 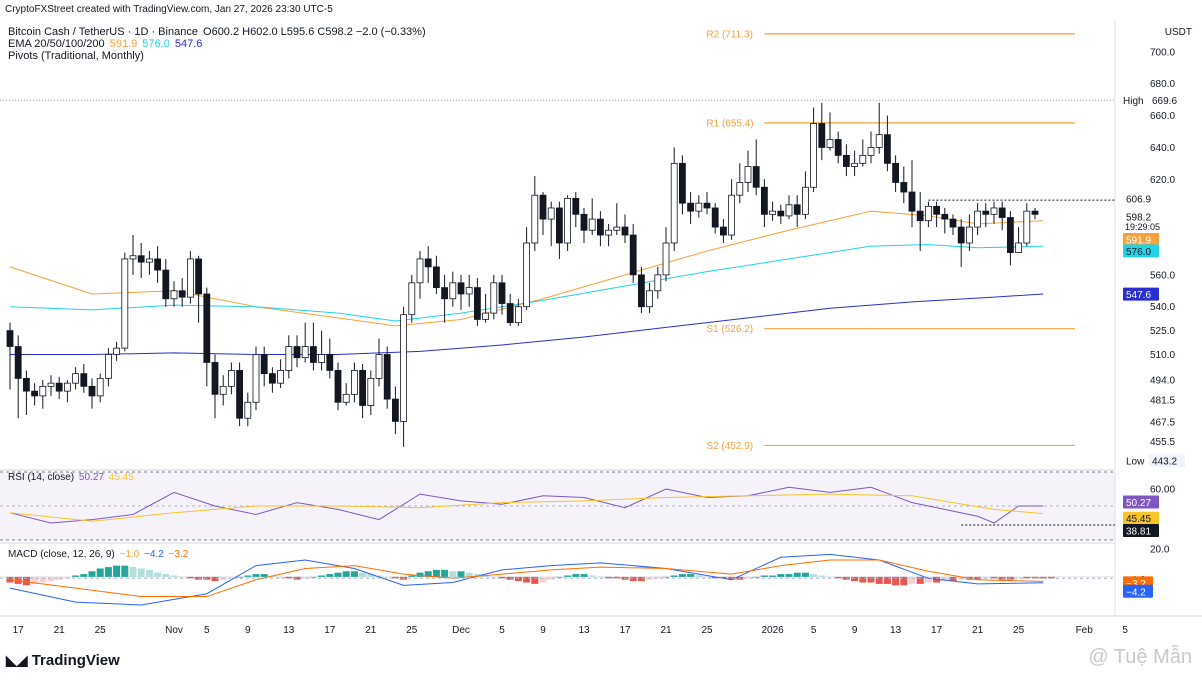 What do you see at coordinates (103, 32) in the screenshot?
I see `symbol-title: Bitcoin Cash / TetherUS · 1D · Binance` at bounding box center [103, 32].